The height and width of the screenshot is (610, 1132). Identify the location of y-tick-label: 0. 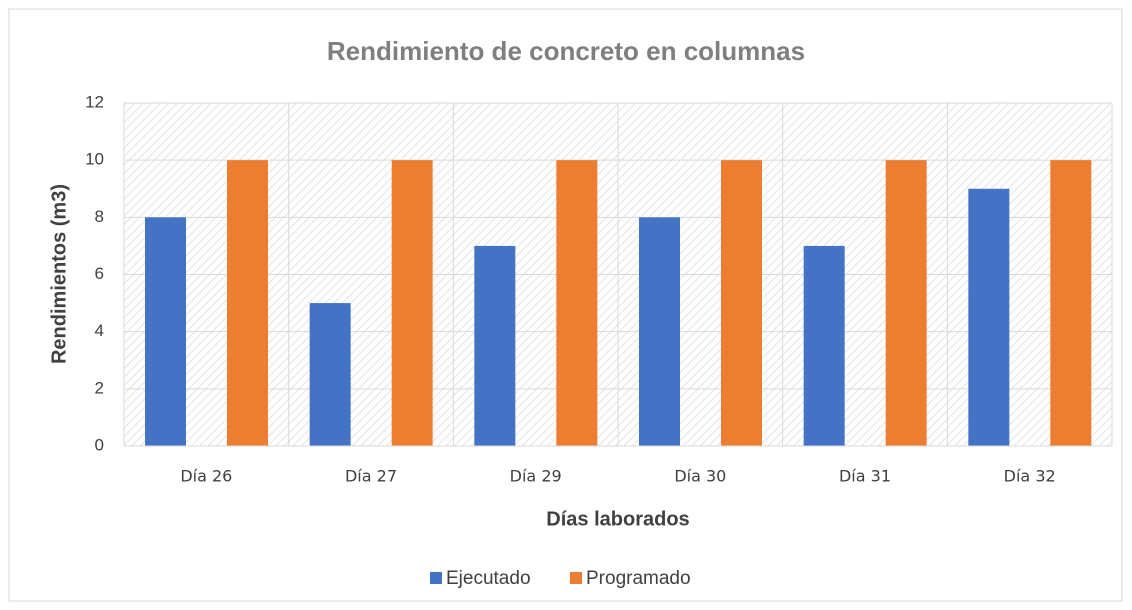
(99, 444).